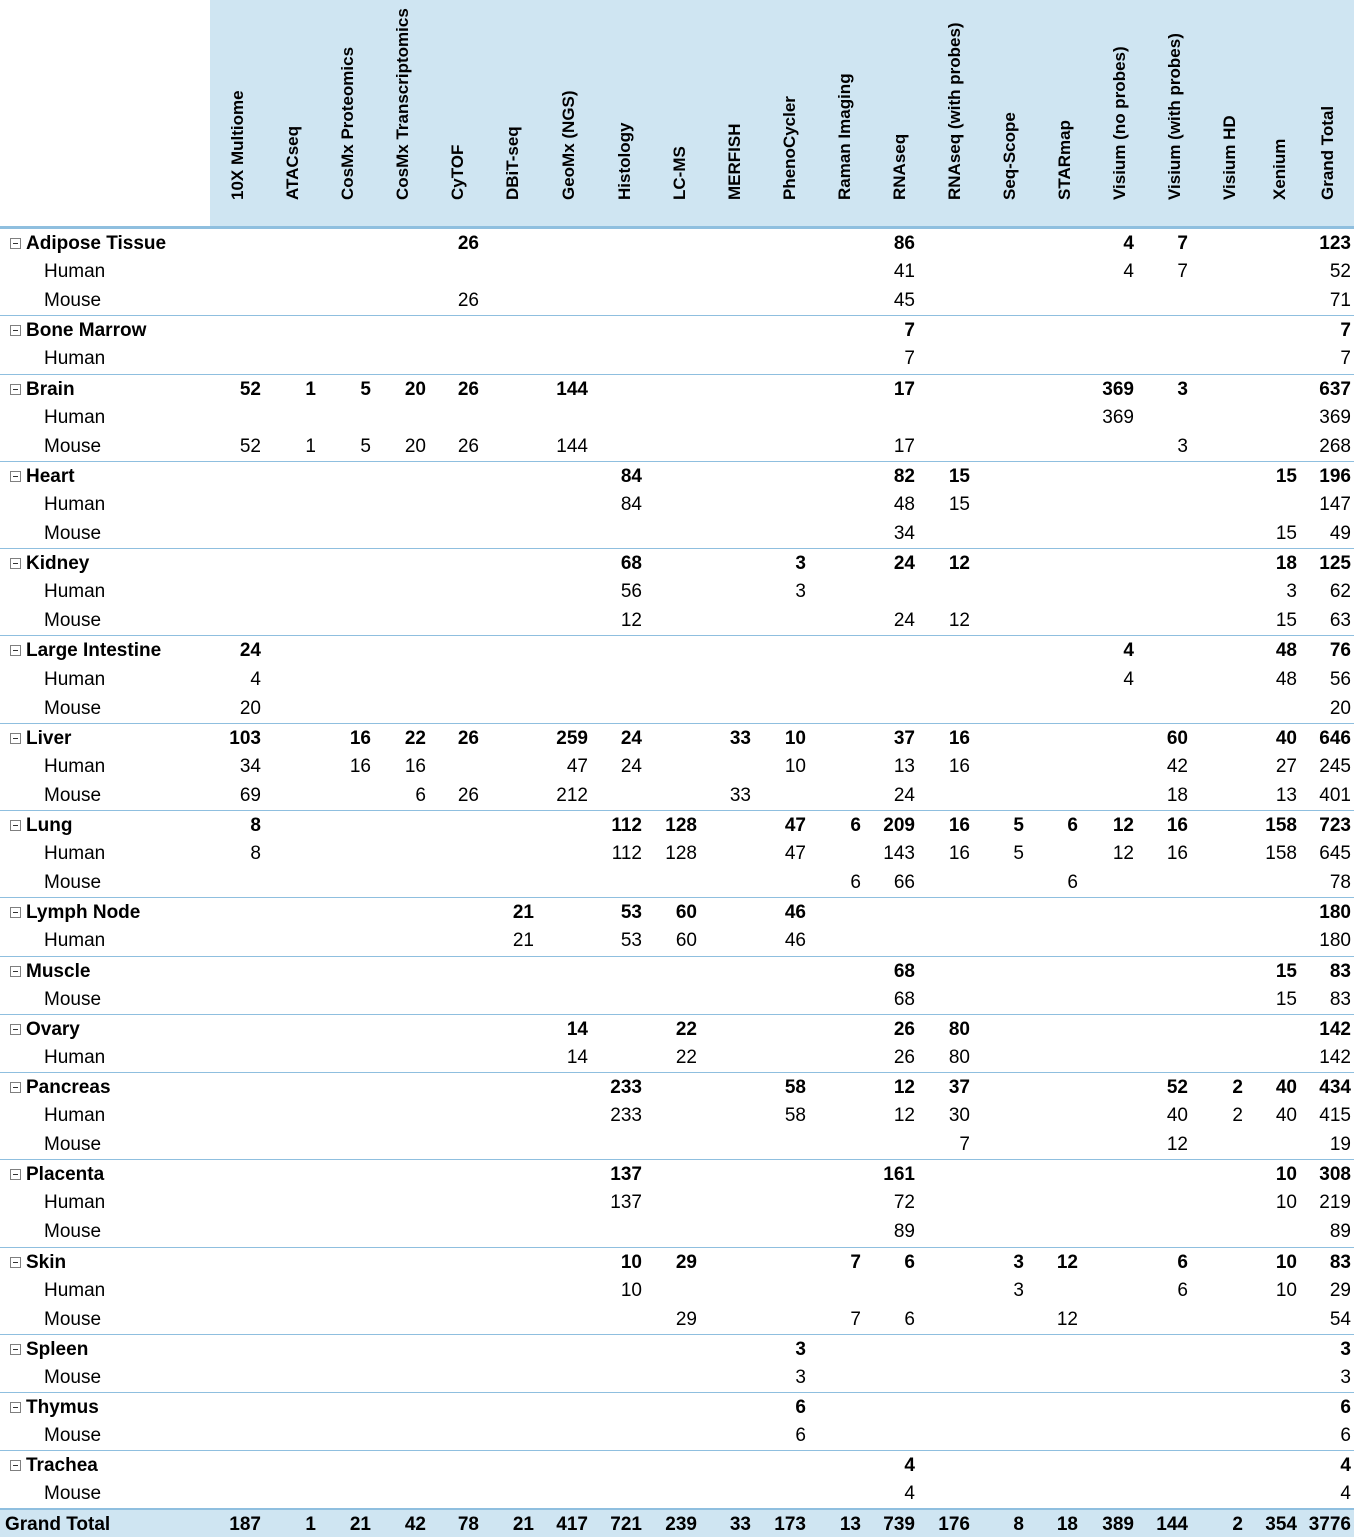  Describe the element at coordinates (899, 113) in the screenshot. I see `column-header-rnaseq: RNAseq` at that location.